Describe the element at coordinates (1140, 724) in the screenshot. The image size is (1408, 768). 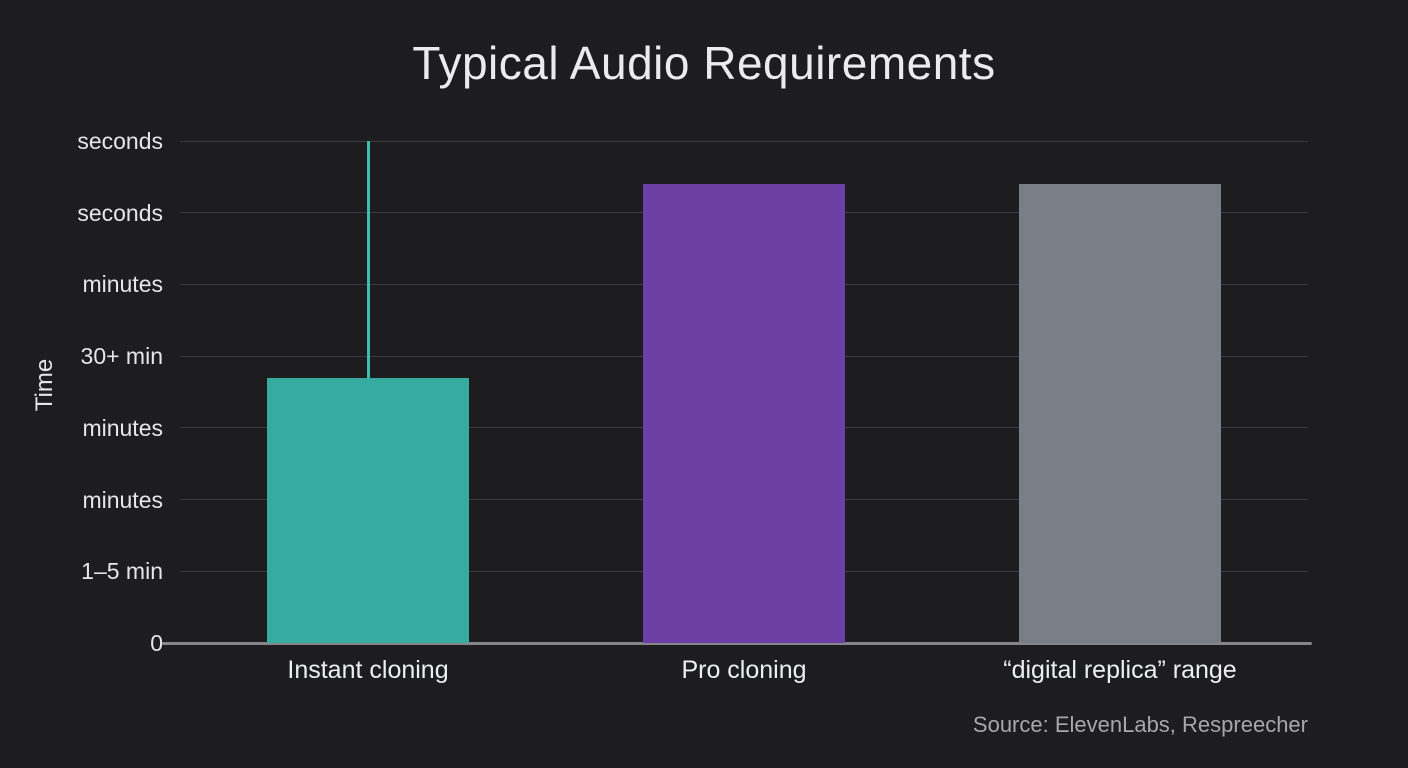
I see `source-note: Source: ElevenLabs, Respreecher` at that location.